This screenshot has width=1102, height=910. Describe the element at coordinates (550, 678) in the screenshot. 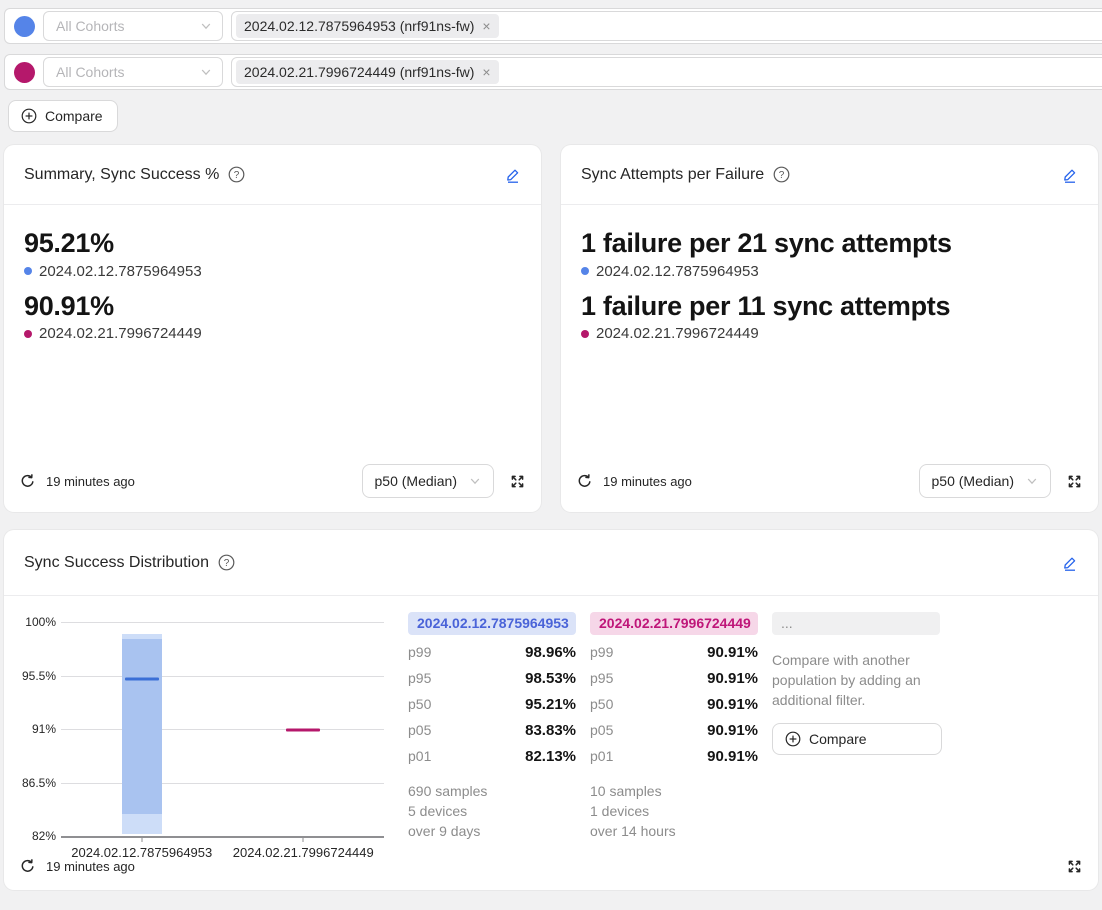

I see `percentile-value: 98.53%` at that location.